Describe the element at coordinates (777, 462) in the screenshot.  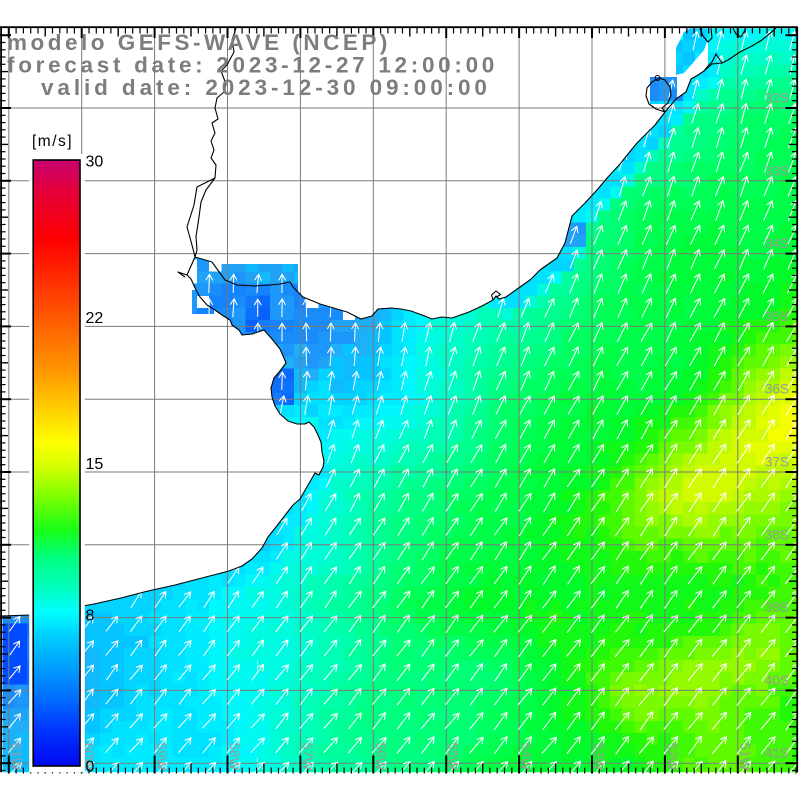
I see `svg-text: 37S` at that location.